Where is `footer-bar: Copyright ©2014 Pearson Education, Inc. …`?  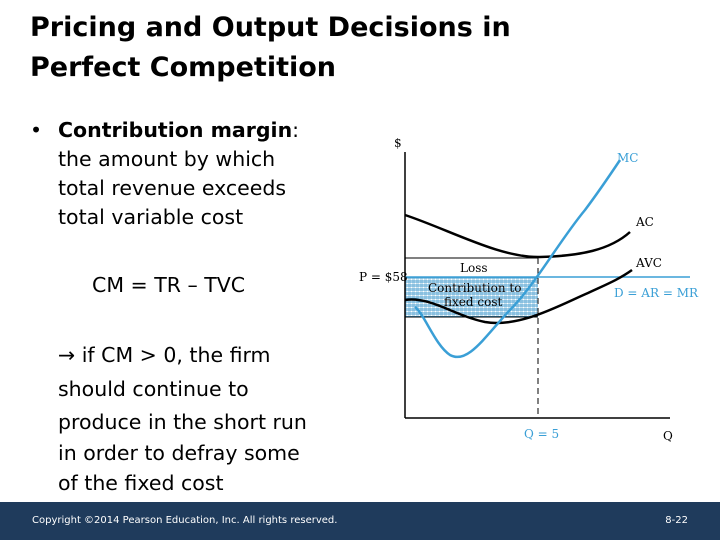 footer-bar: Copyright ©2014 Pearson Education, Inc. … is located at coordinates (360, 521).